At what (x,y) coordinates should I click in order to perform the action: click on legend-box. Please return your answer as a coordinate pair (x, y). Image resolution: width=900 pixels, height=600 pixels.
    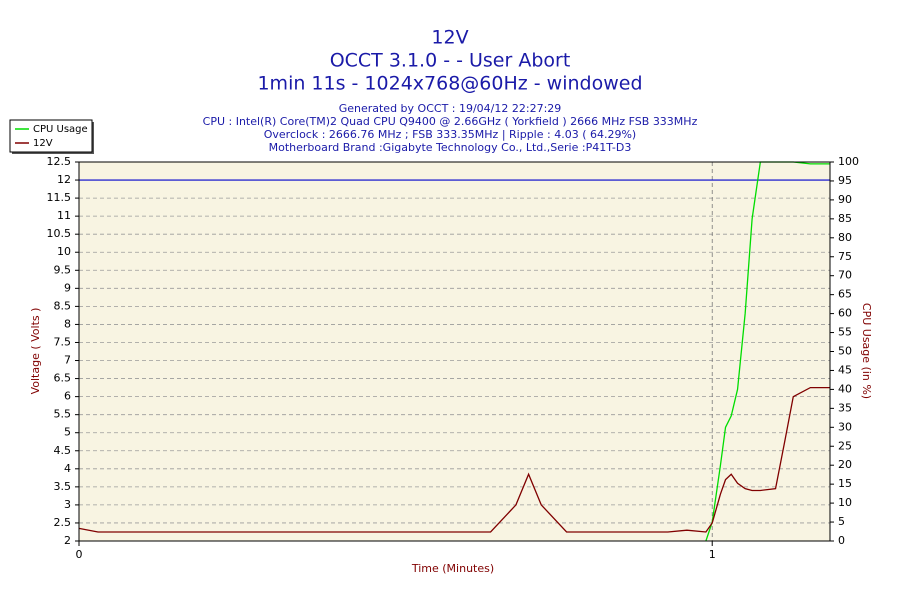
    Looking at the image, I should click on (51, 136).